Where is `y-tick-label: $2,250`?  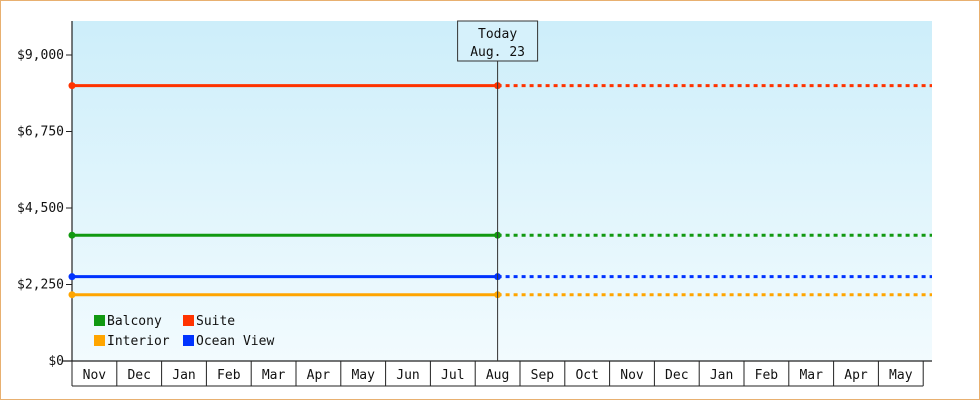 y-tick-label: $2,250 is located at coordinates (40, 285).